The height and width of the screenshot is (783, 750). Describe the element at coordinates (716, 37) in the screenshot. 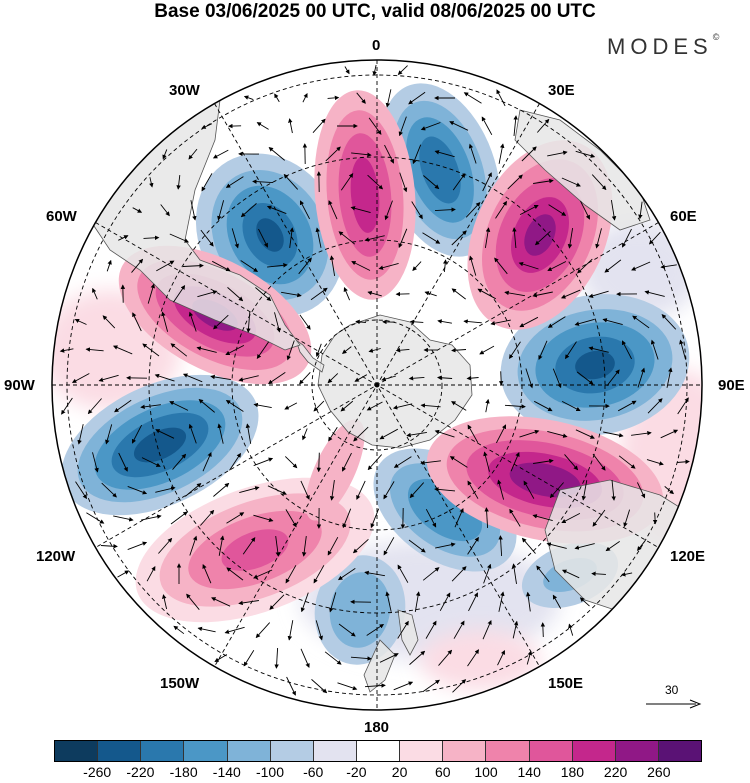

I see `brand-mark: ©` at that location.